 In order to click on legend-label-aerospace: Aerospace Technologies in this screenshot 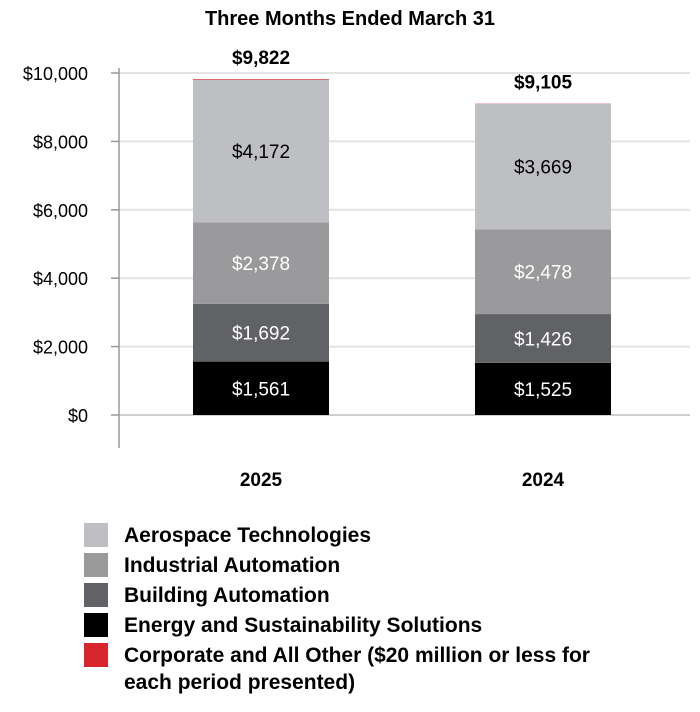, I will do `click(248, 535)`.